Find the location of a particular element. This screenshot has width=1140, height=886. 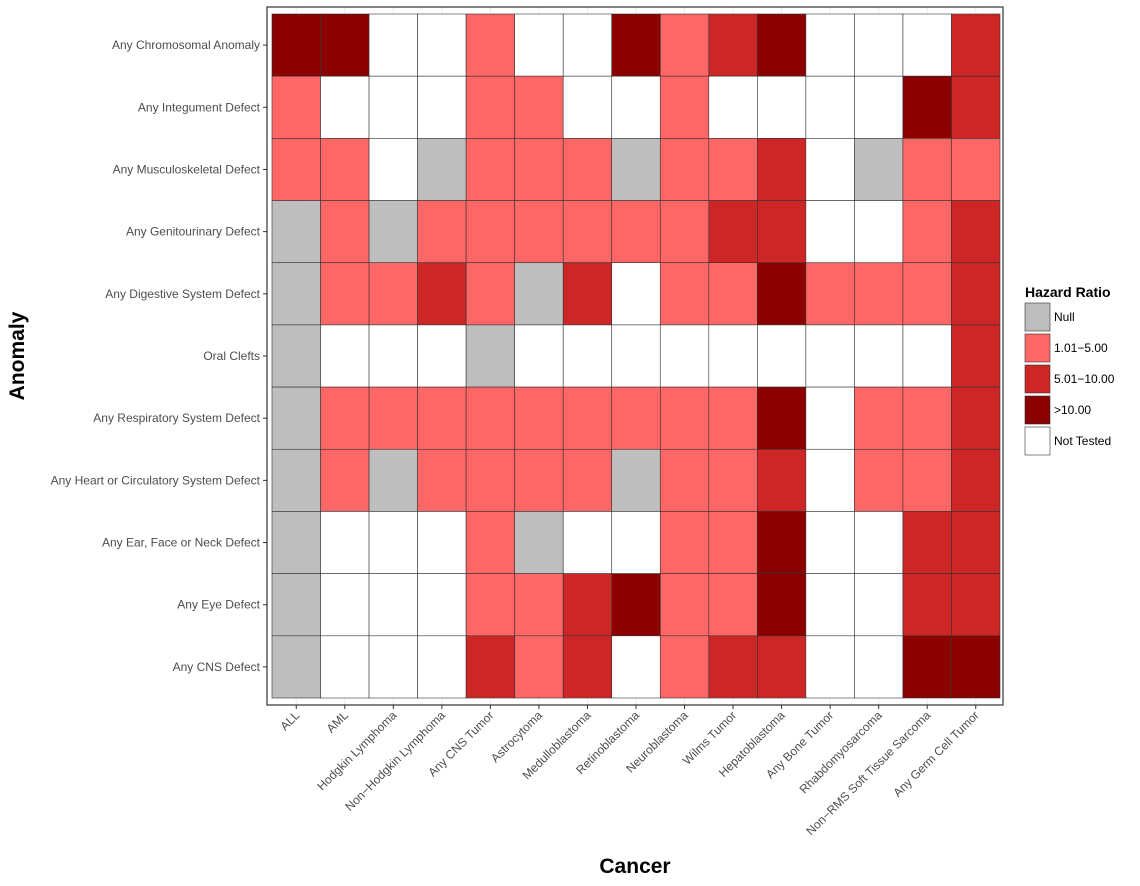

x-tick-label: Any Germ Cell Tumor is located at coordinates (935, 753).